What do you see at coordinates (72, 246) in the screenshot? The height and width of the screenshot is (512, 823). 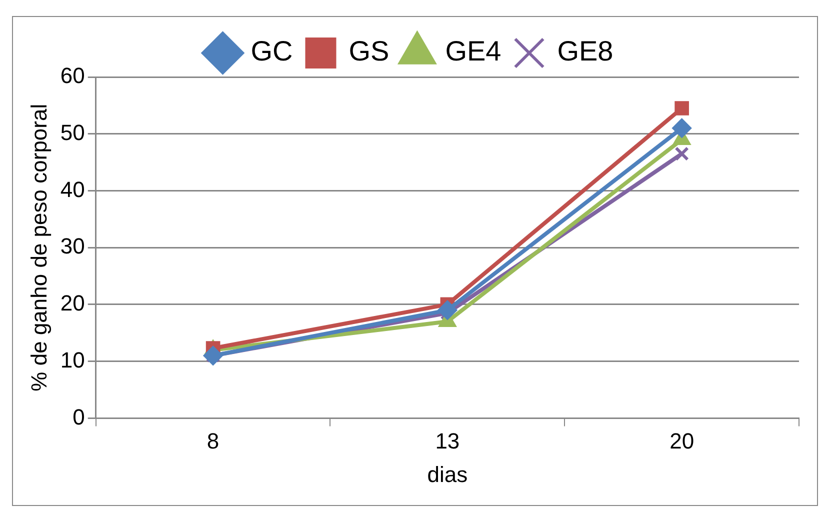 I see `y-tick-label: 30` at bounding box center [72, 246].